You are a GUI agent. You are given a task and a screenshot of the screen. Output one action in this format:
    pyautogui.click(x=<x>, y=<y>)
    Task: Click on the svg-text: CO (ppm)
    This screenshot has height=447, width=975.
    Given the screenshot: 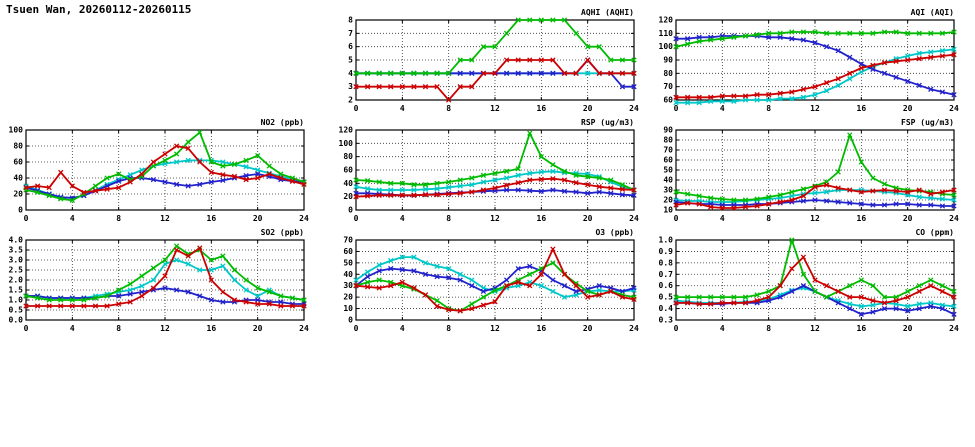 What is the action you would take?
    pyautogui.click(x=934, y=232)
    